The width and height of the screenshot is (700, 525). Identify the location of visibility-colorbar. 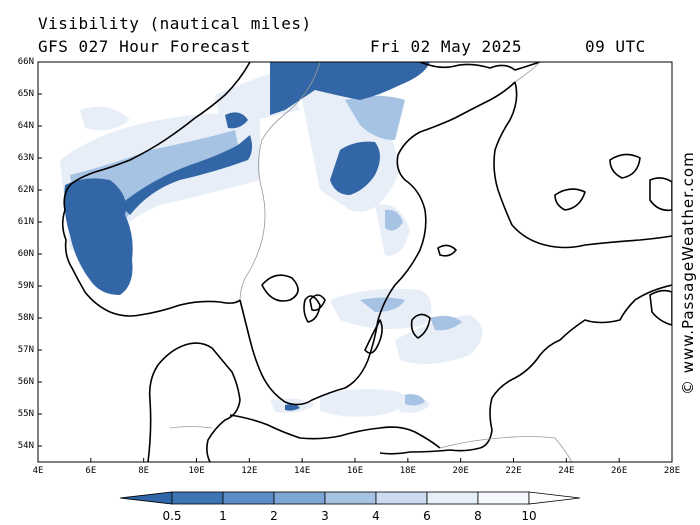
(350, 498).